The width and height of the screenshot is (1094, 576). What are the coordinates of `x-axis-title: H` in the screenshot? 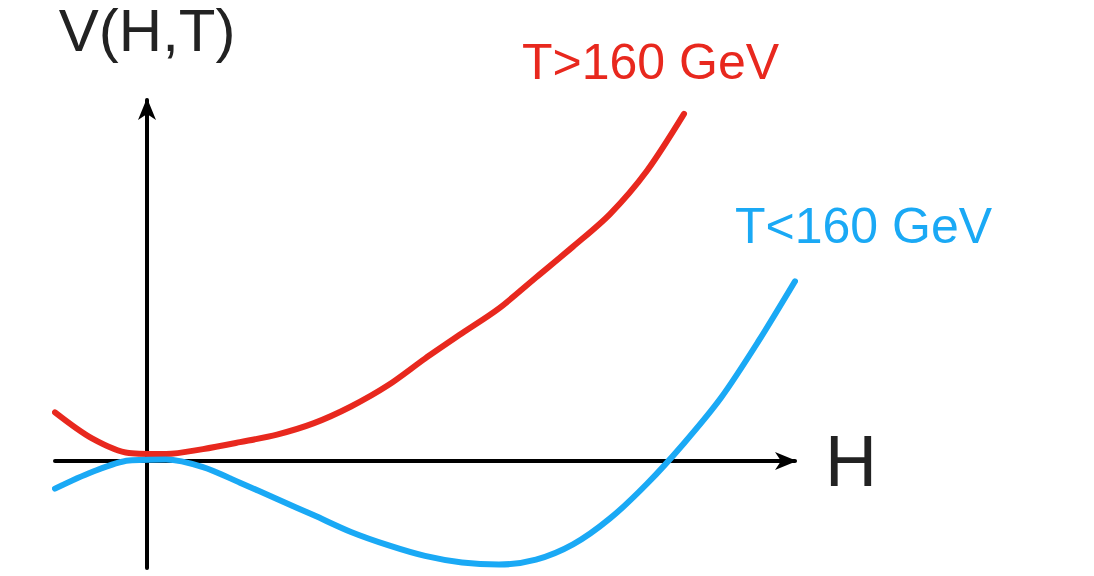 It's located at (851, 460).